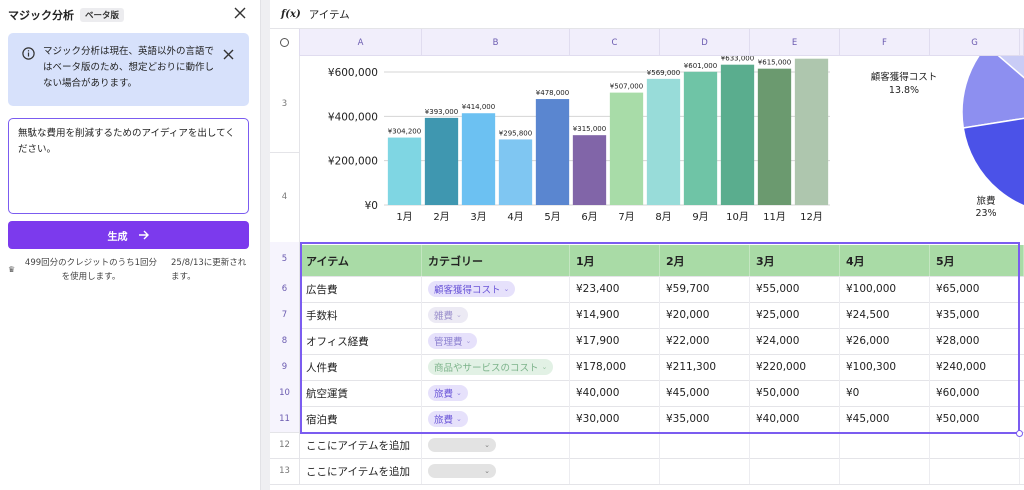 The width and height of the screenshot is (1024, 490). I want to click on column-header: C, so click(615, 42).